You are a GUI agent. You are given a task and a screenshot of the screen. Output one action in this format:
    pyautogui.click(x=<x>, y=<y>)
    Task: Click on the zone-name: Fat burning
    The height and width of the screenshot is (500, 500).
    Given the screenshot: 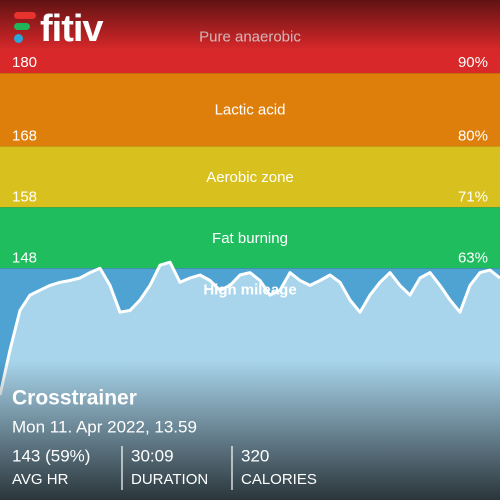 What is the action you would take?
    pyautogui.click(x=250, y=238)
    